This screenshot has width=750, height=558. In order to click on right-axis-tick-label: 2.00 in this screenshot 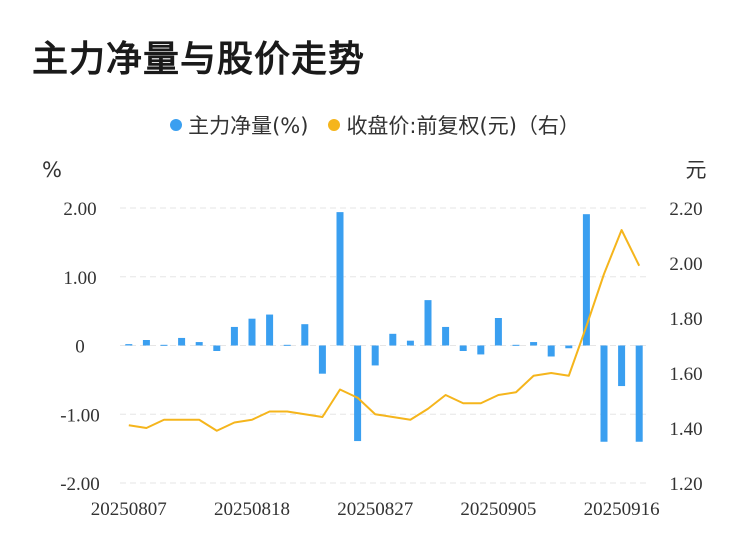, I will do `click(685, 264)`.